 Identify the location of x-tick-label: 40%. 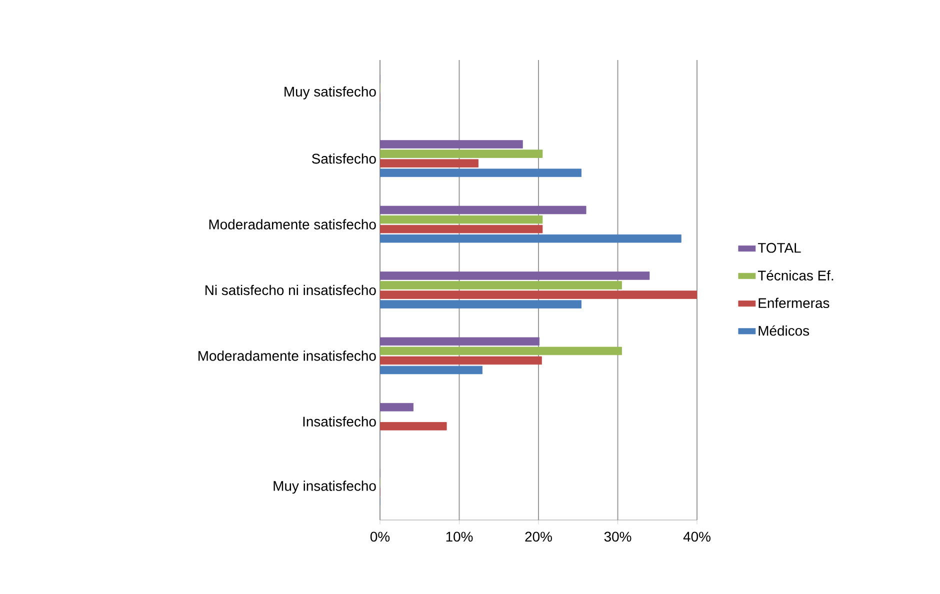
(696, 537).